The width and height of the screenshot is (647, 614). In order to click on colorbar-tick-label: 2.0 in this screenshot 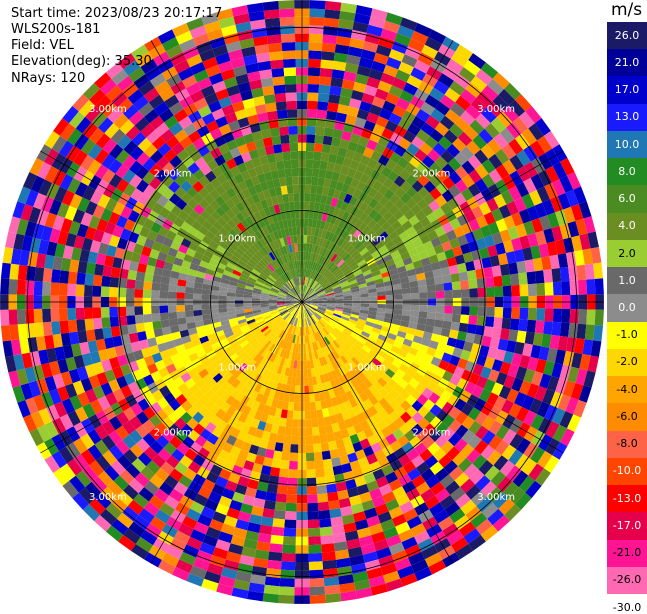, I will do `click(627, 254)`.